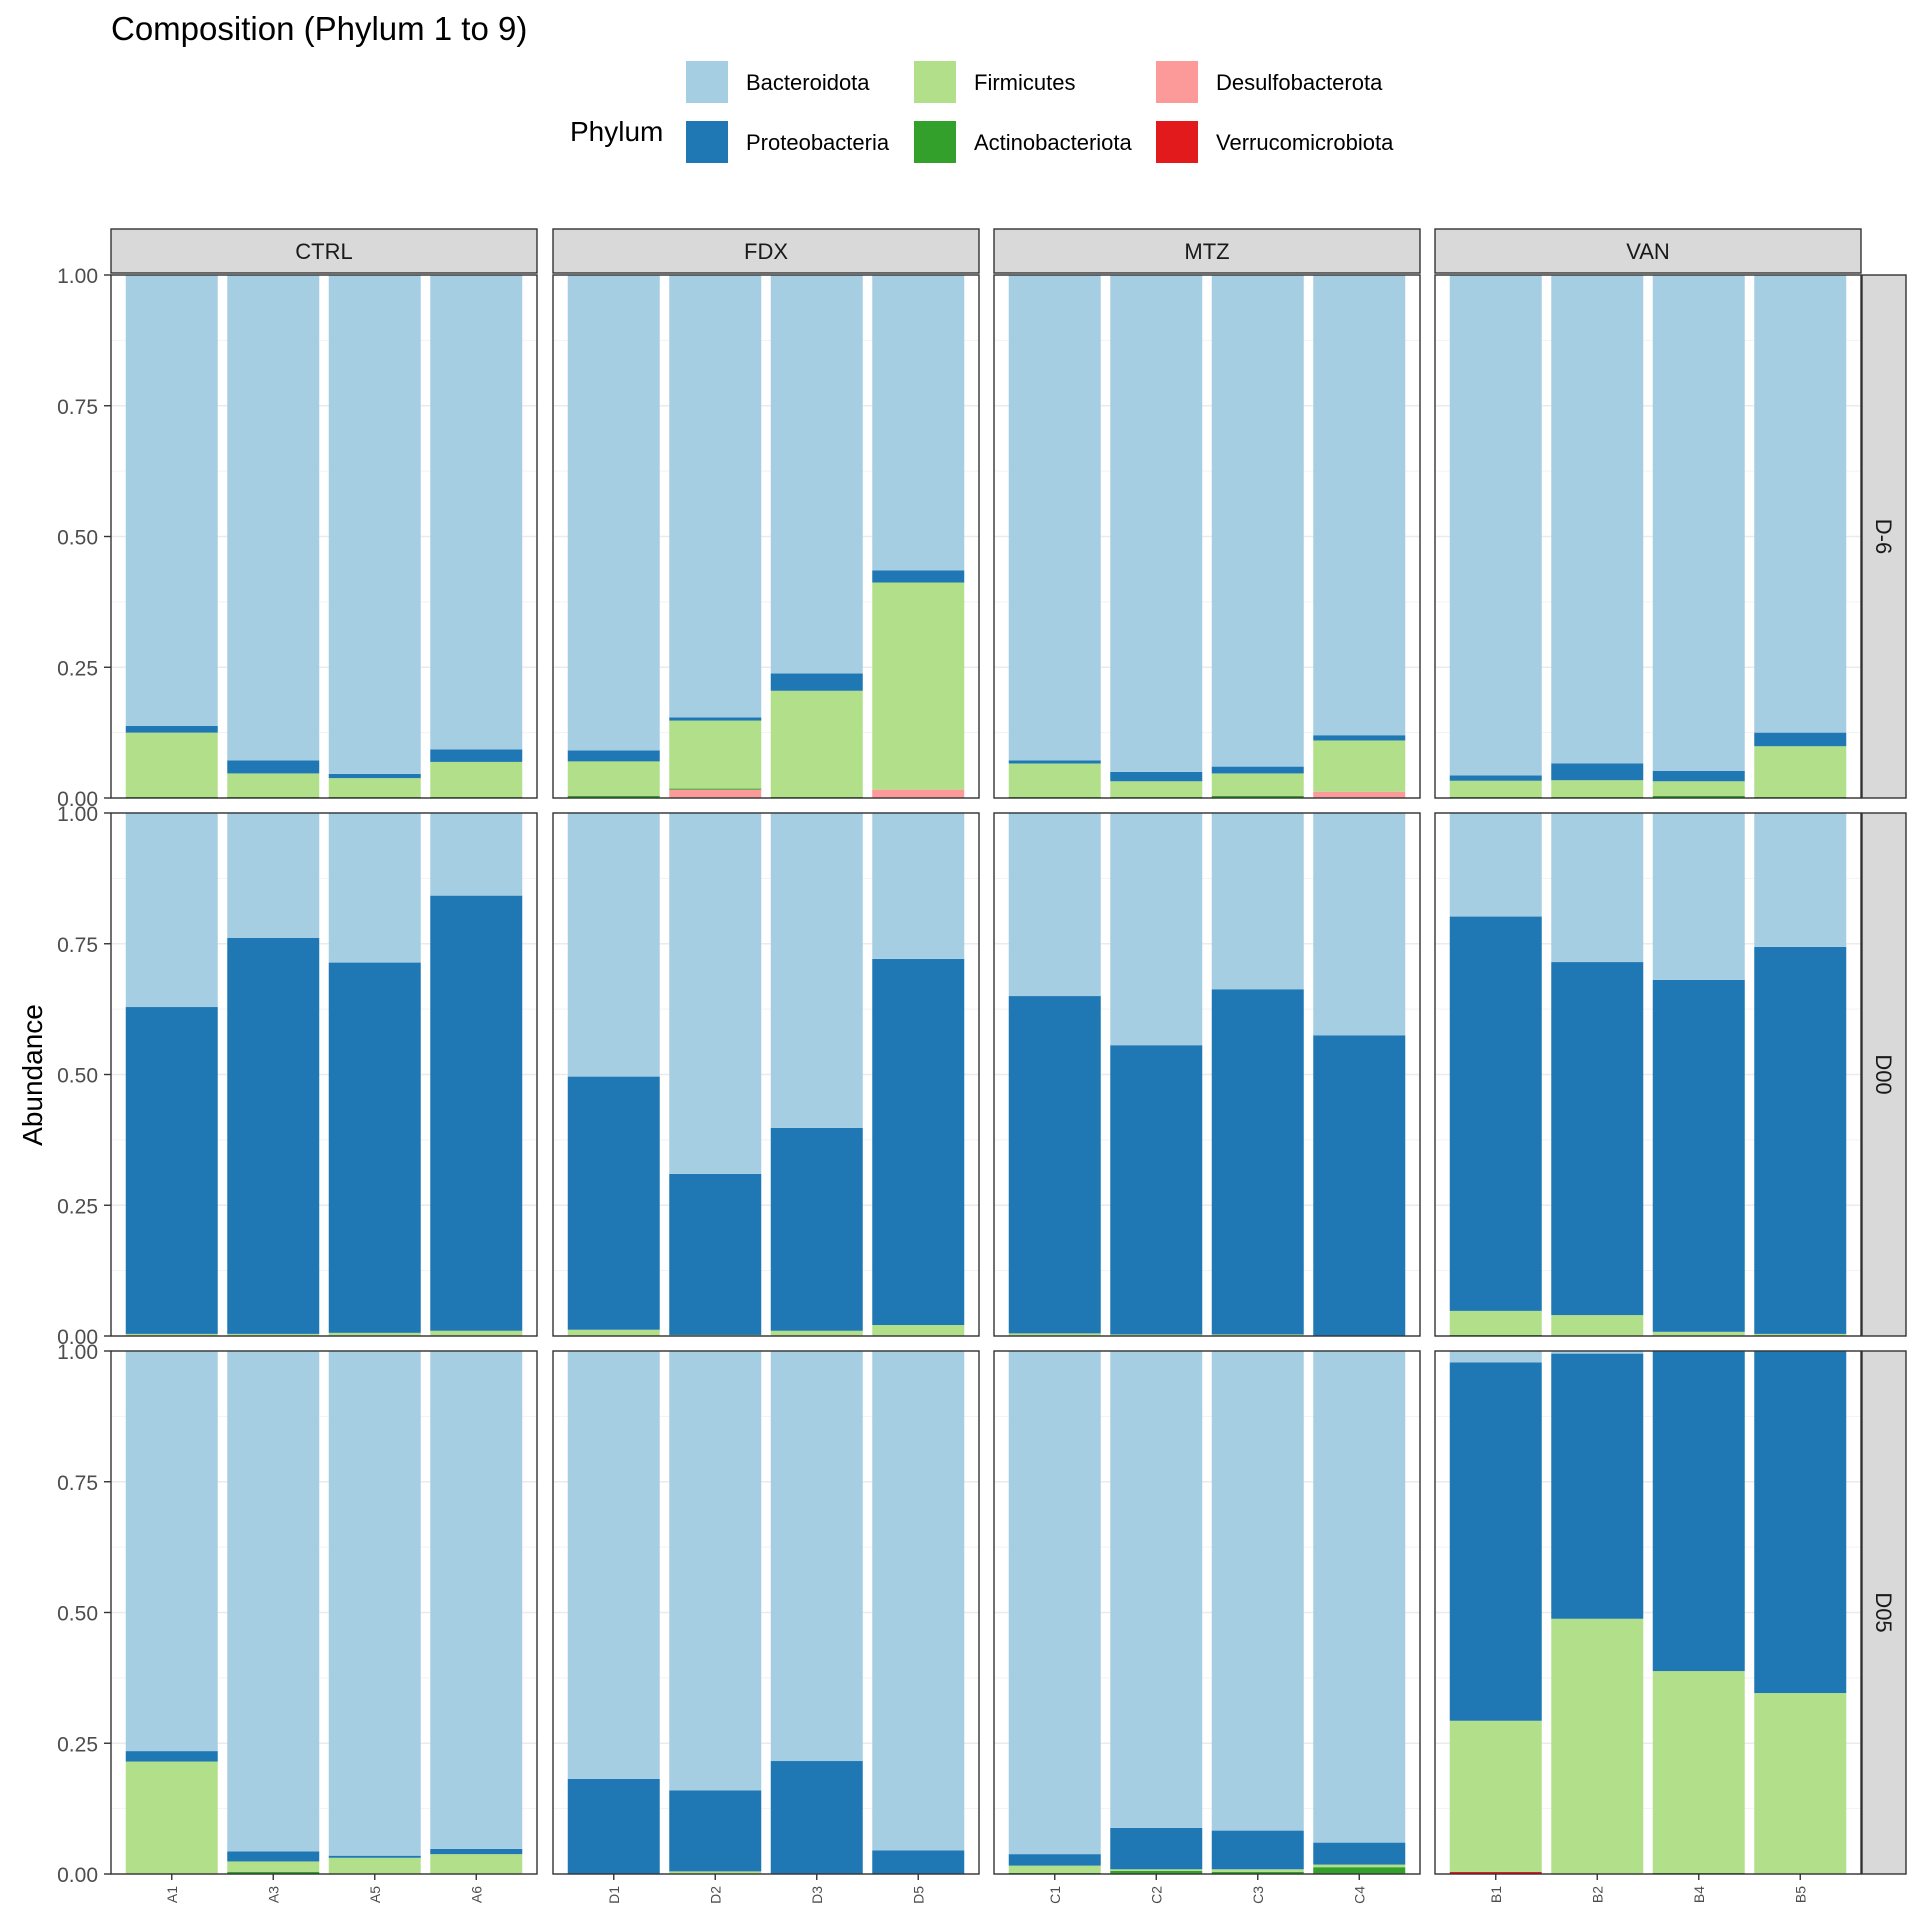 This screenshot has height=1920, width=1920. Describe the element at coordinates (1800, 1074) in the screenshot. I see `bar-b5` at that location.